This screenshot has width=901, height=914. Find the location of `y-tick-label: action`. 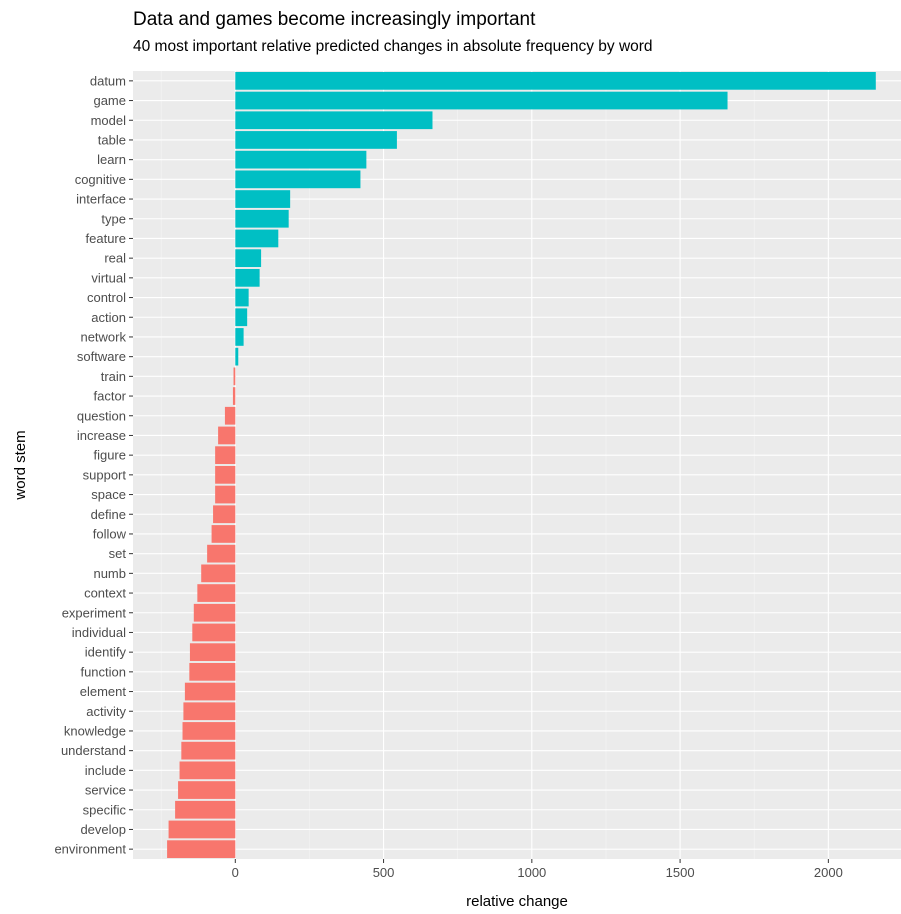

y-tick-label: action is located at coordinates (108, 317).